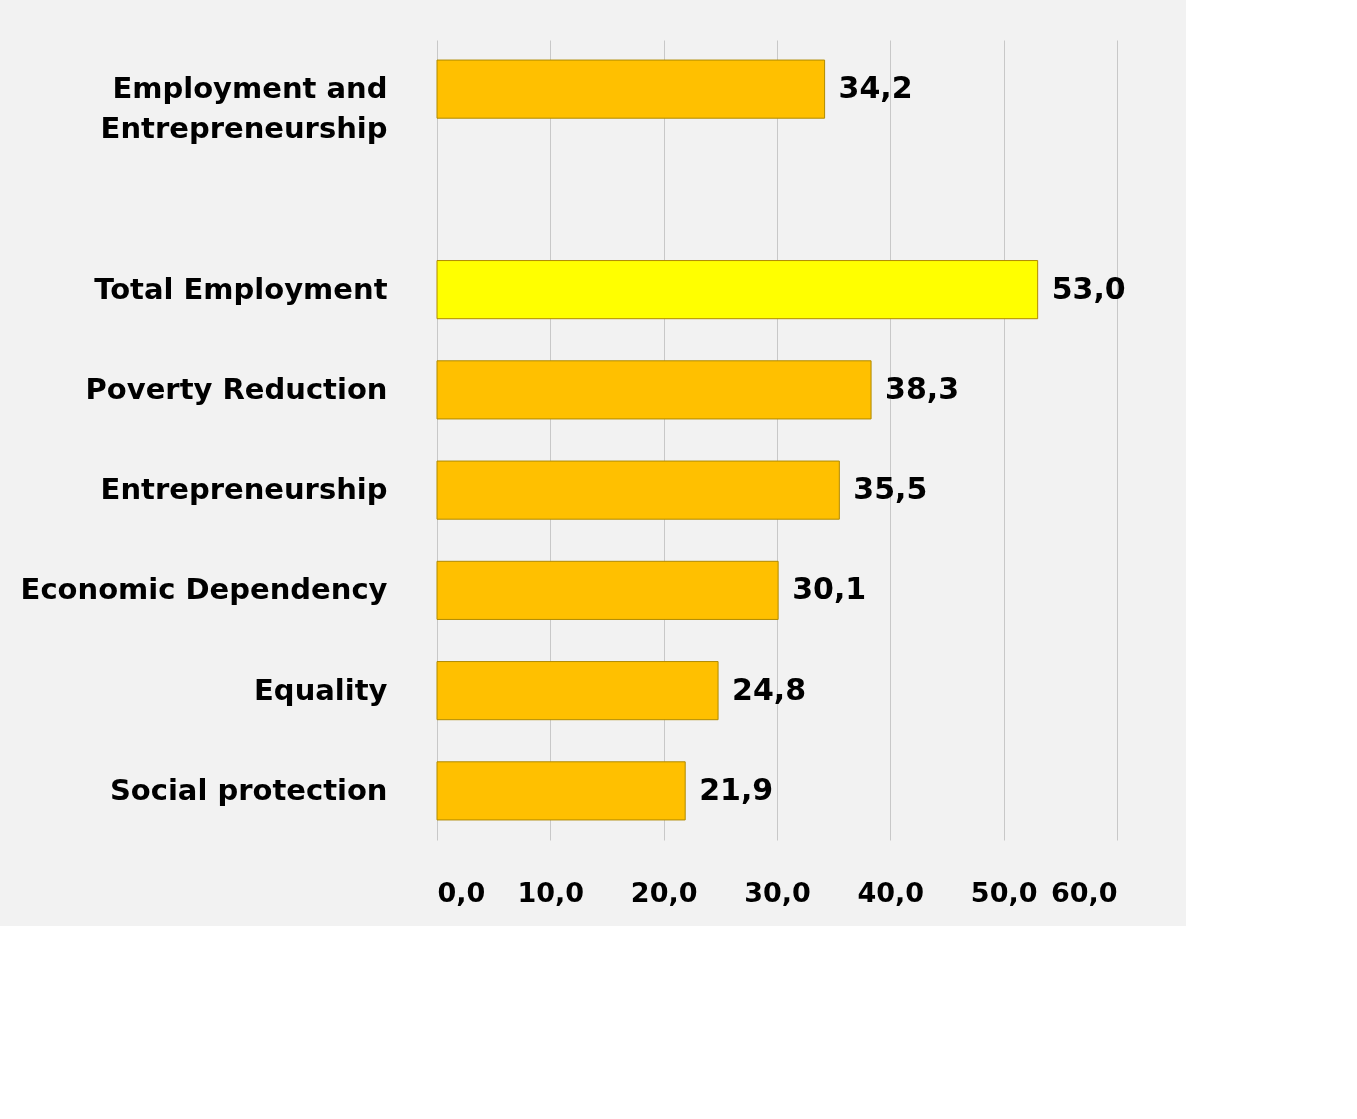  What do you see at coordinates (1088, 288) in the screenshot?
I see `data-label: 53,0` at bounding box center [1088, 288].